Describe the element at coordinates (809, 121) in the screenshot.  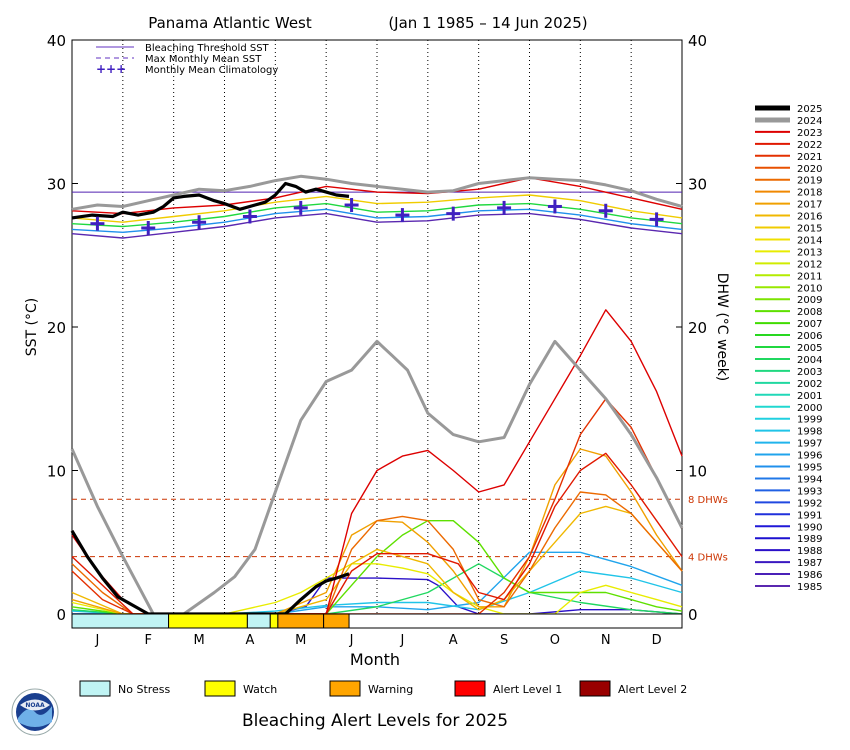
I see `year-legend-label: 2024` at that location.